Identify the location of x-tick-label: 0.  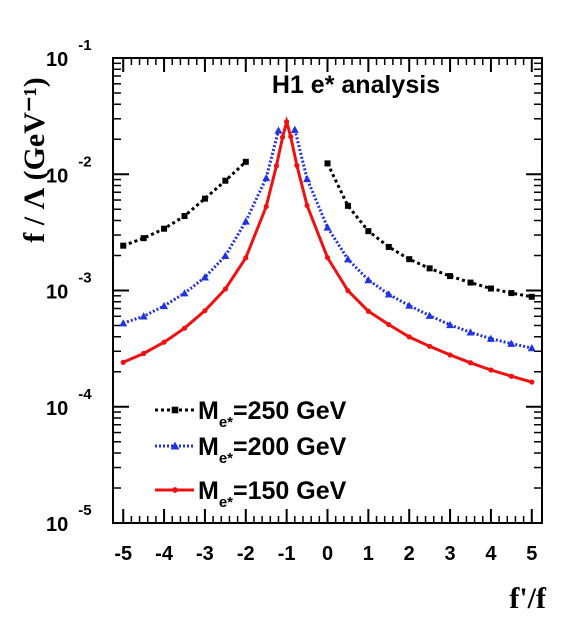
(327, 554).